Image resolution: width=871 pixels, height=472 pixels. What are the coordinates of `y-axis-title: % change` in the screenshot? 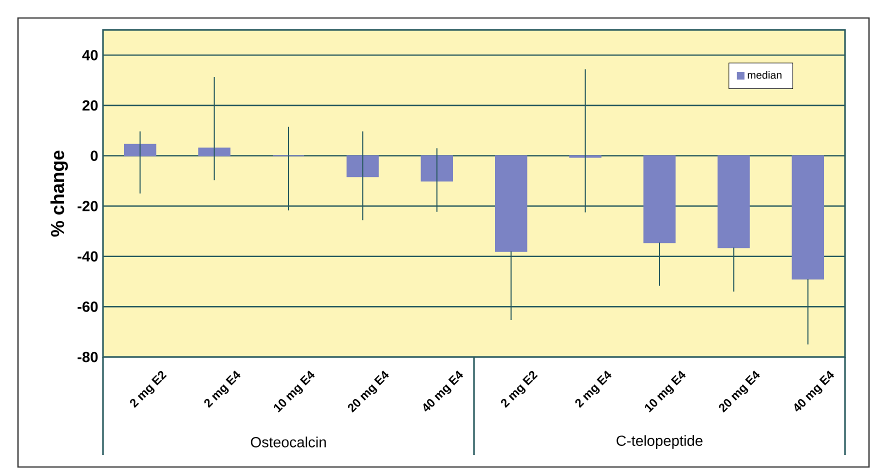 It's located at (59, 193).